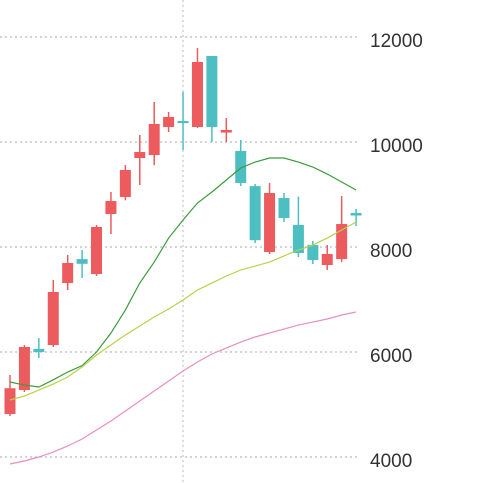  What do you see at coordinates (391, 251) in the screenshot?
I see `y-tick-label: 8000` at bounding box center [391, 251].